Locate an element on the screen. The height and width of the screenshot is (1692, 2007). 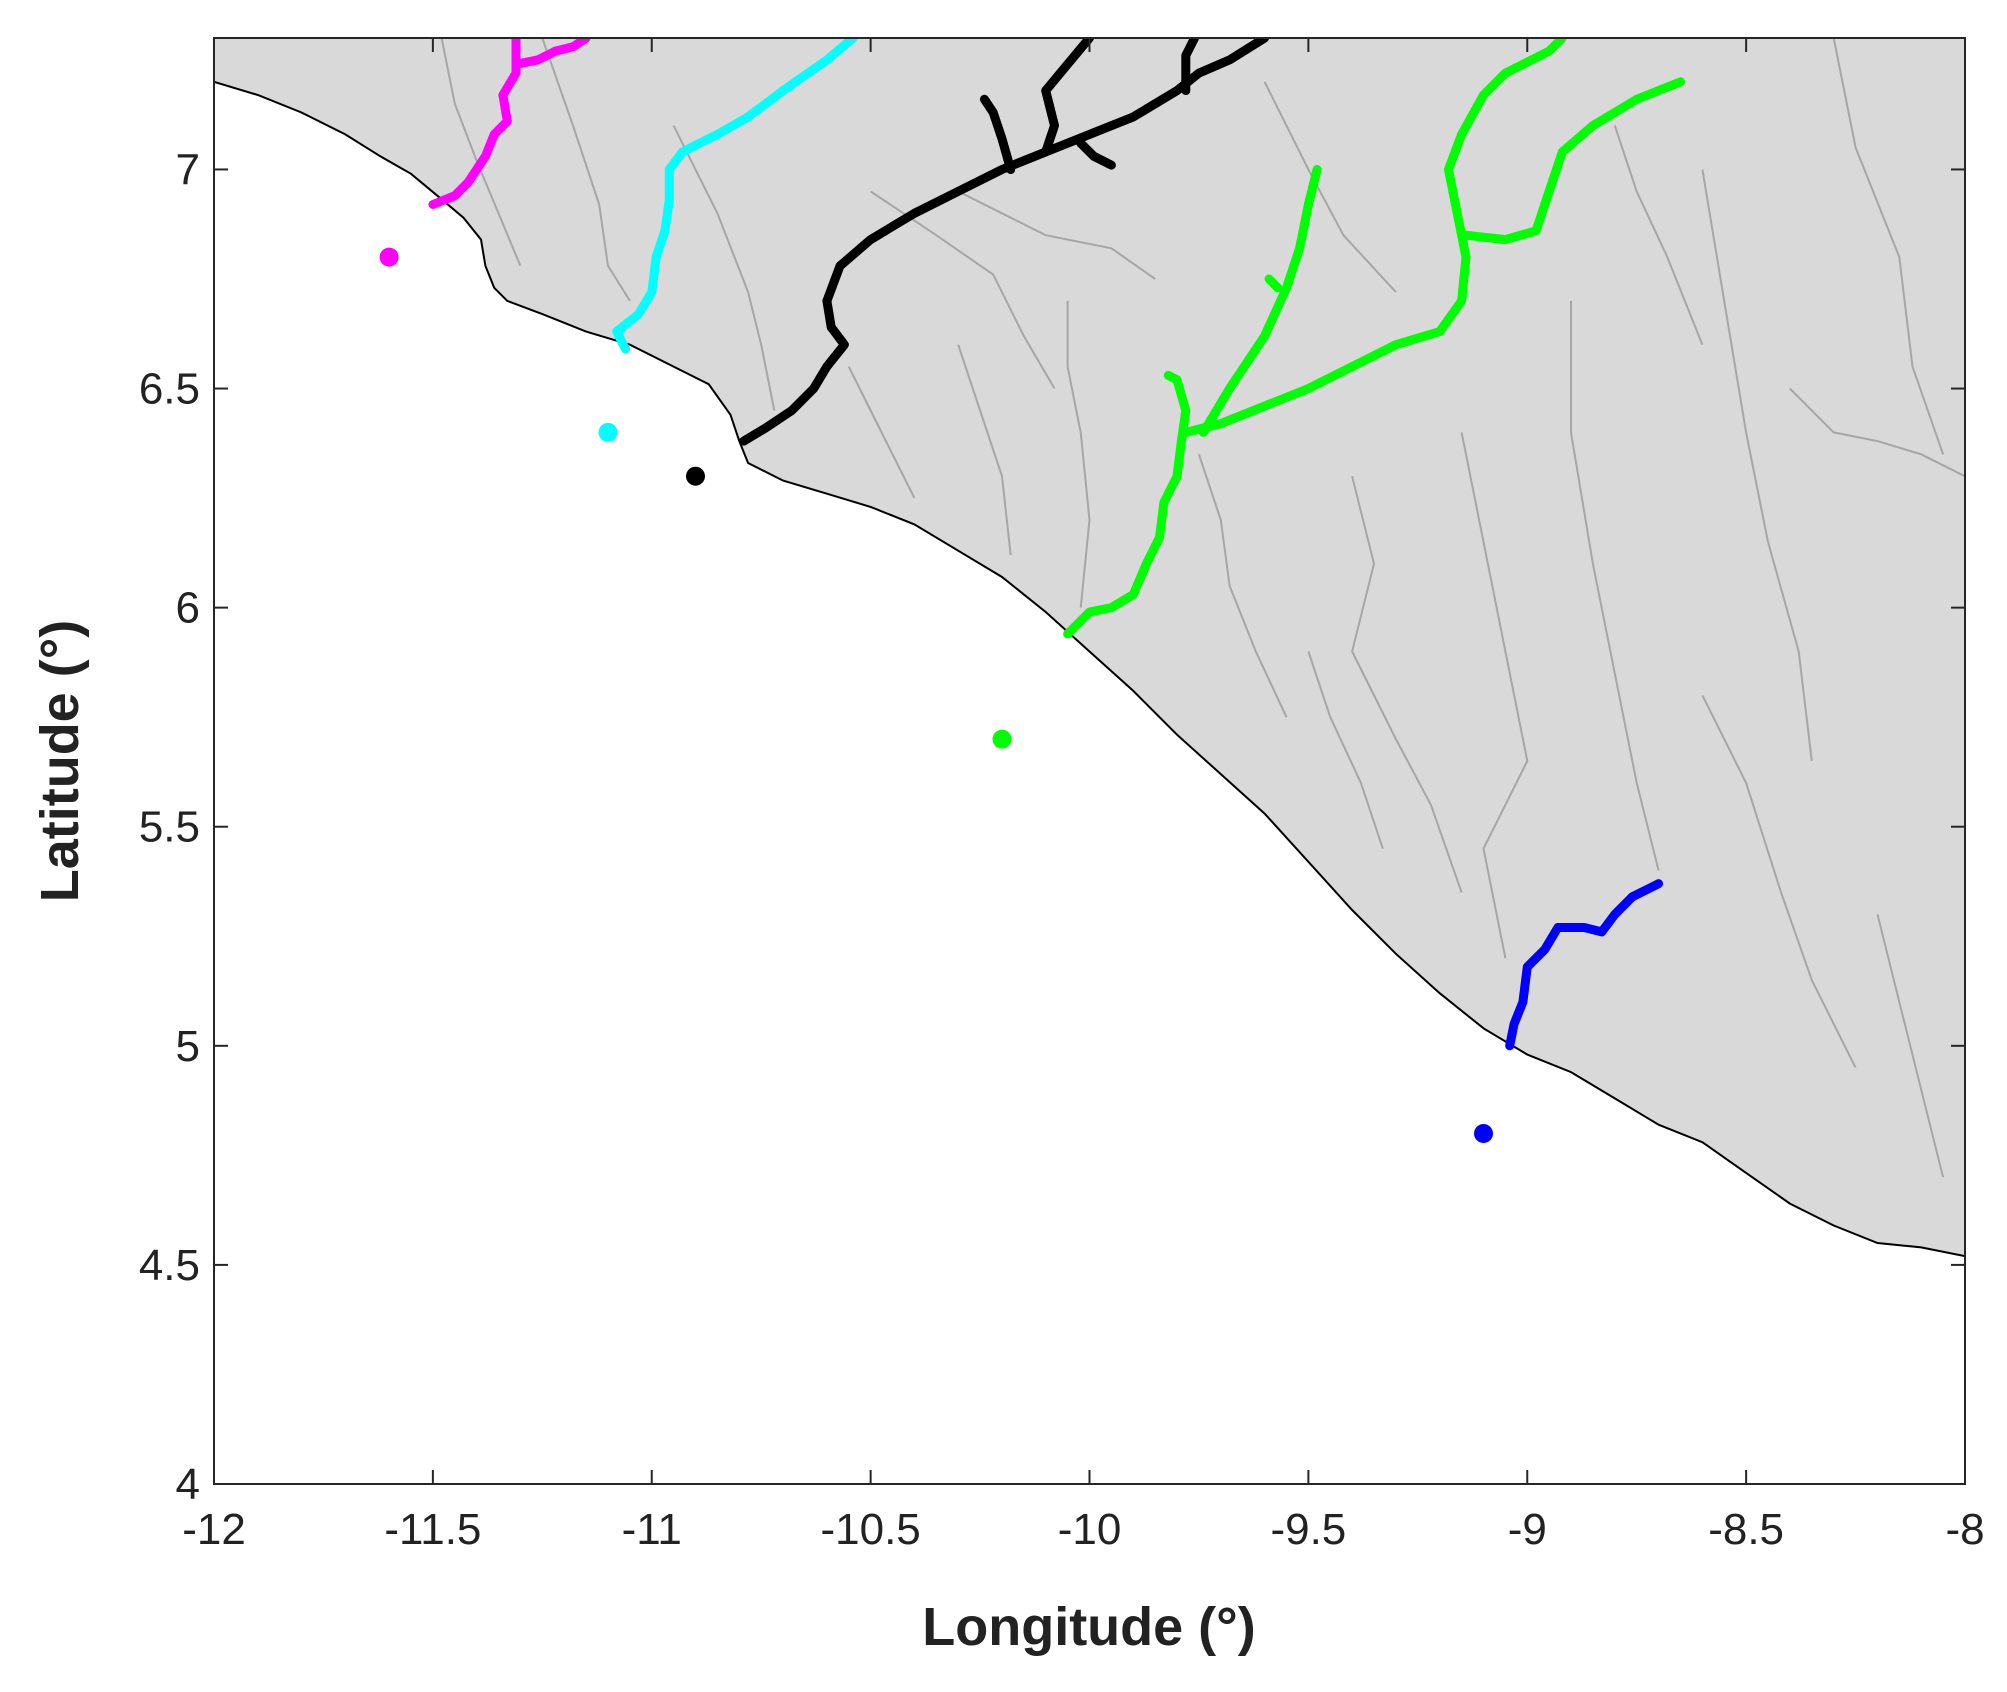
y-tick-label: 7 is located at coordinates (188, 169).